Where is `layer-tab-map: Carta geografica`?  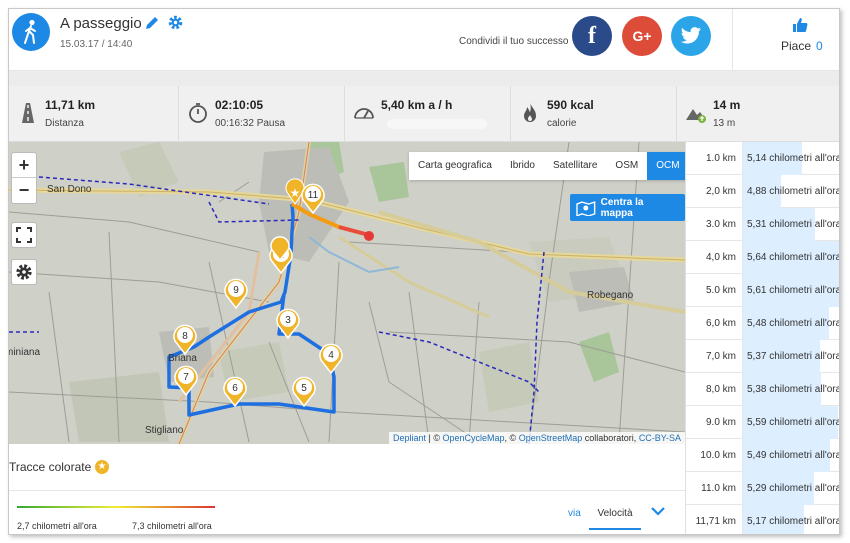
layer-tab-map: Carta geografica is located at coordinates (455, 165).